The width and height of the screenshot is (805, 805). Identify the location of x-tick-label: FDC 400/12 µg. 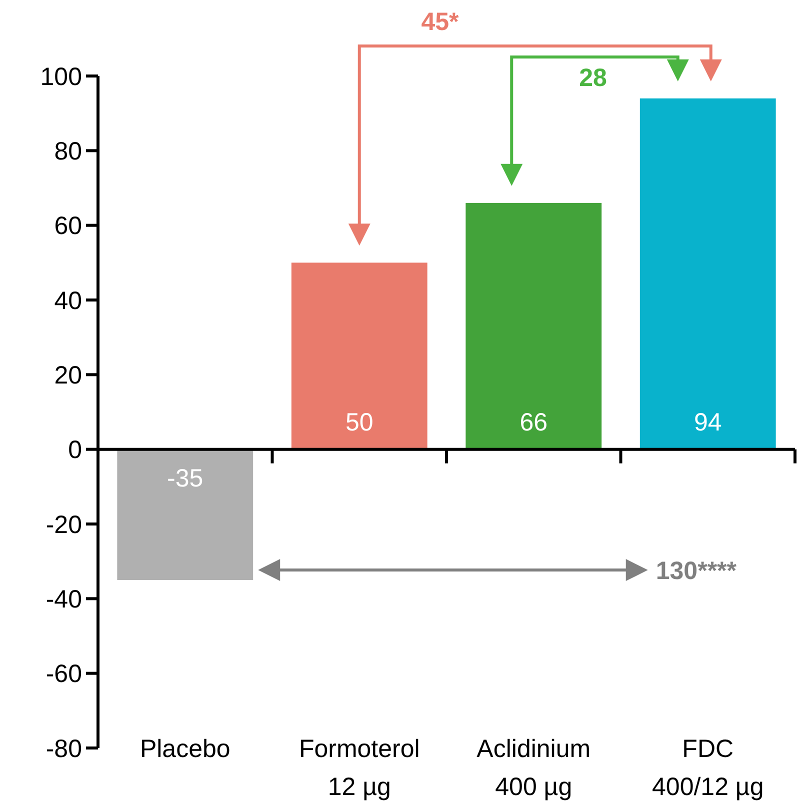
(708, 768).